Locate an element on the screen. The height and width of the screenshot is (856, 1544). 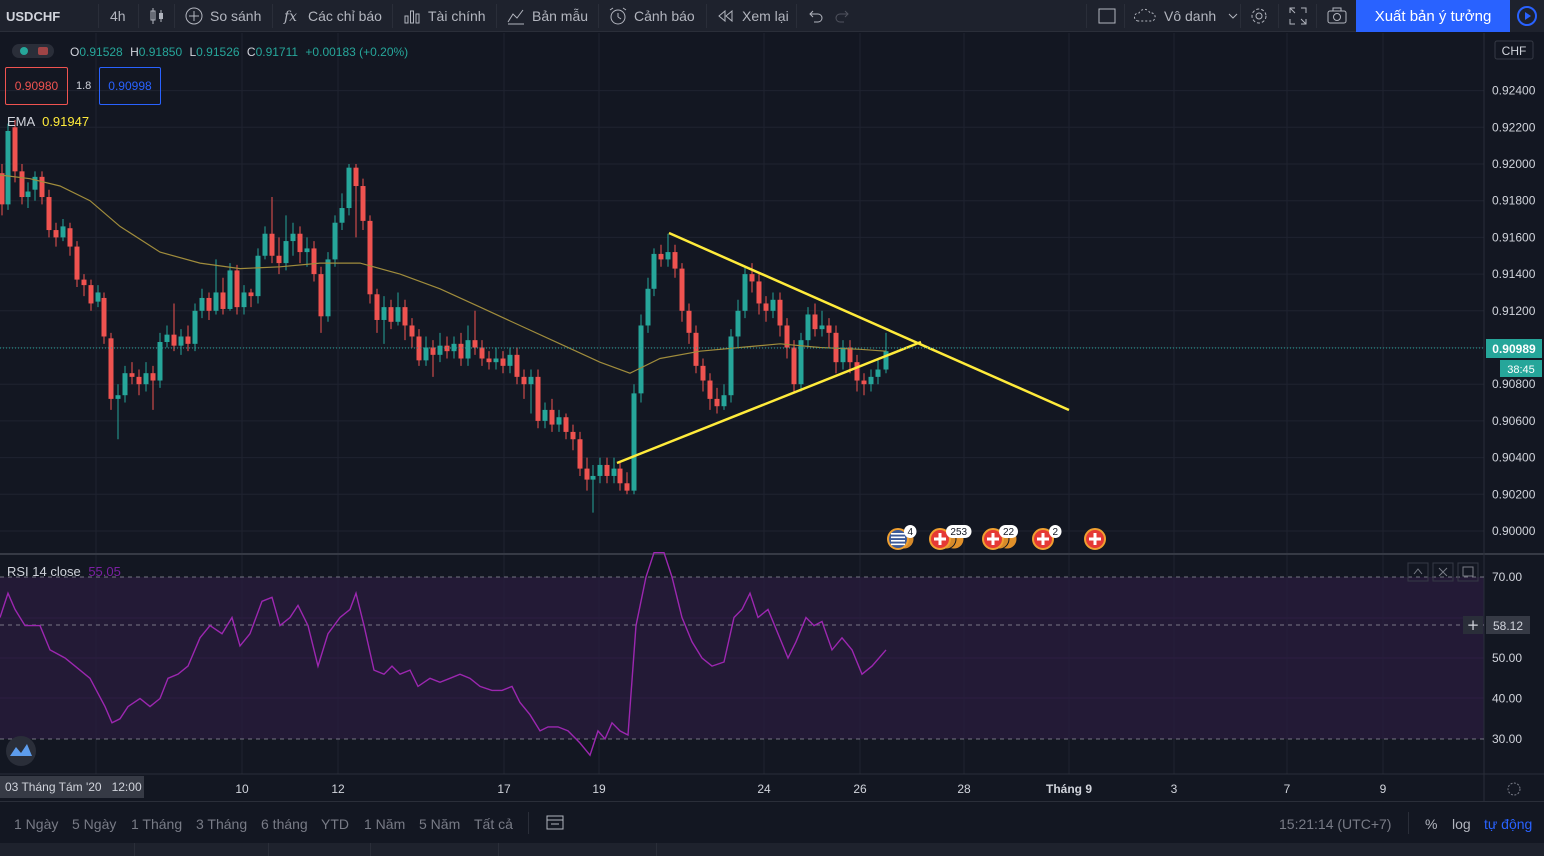
log-toggle: log is located at coordinates (1461, 824).